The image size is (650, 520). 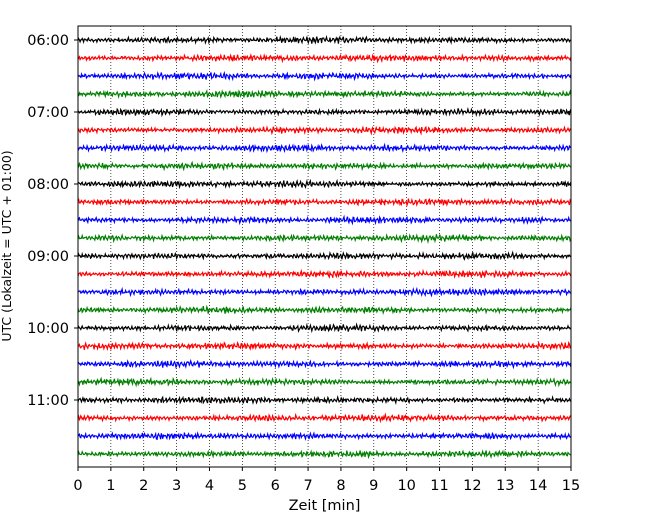 I want to click on x-tick-label-5: 5, so click(x=242, y=486).